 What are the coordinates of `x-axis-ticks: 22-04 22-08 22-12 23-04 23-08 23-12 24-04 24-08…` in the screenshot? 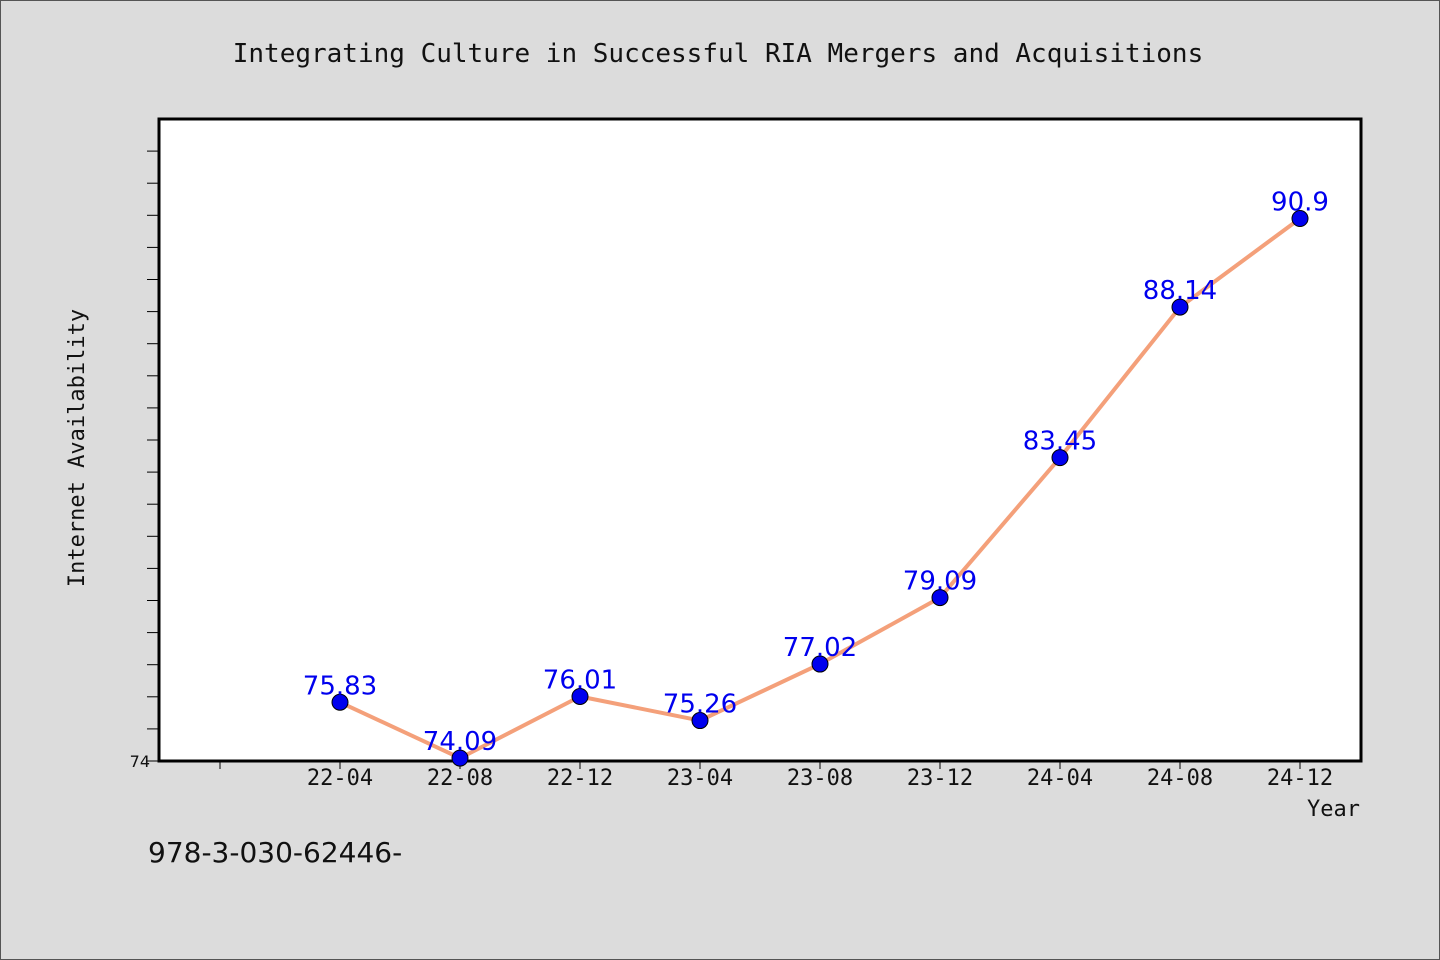 It's located at (776, 776).